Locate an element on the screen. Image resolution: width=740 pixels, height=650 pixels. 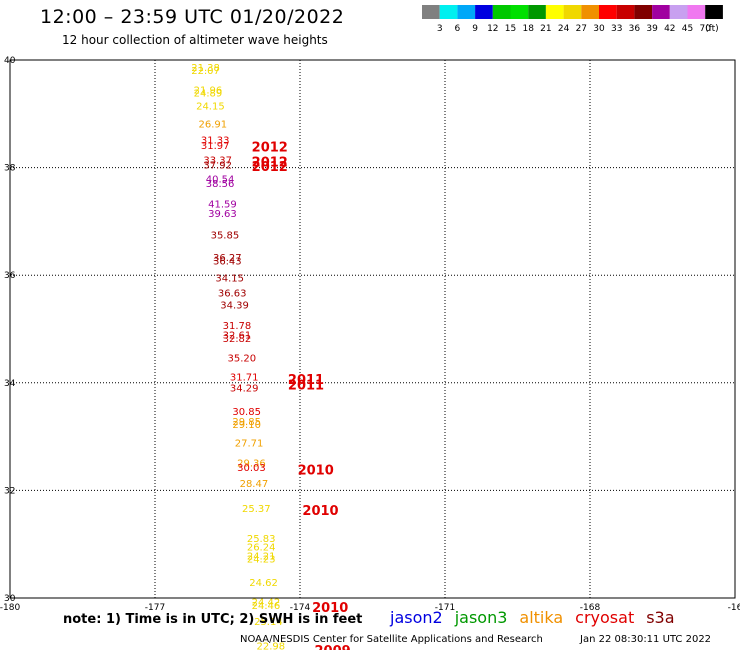
wave-height-label: 31.78 is located at coordinates (237, 326).